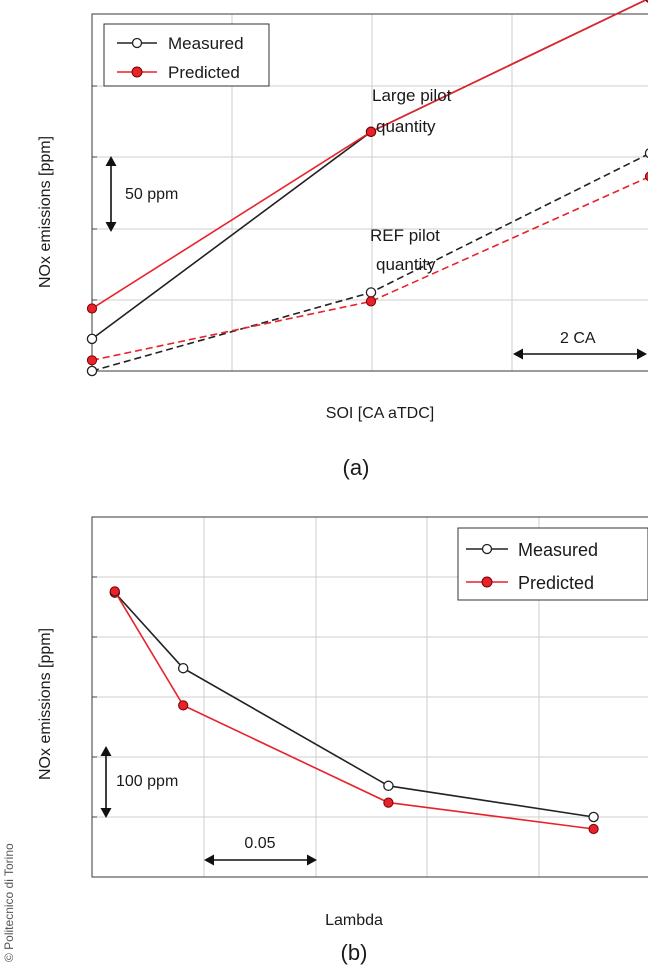 The width and height of the screenshot is (648, 969). Describe the element at coordinates (206, 43) in the screenshot. I see `legend-measured-label-a: Measured` at that location.